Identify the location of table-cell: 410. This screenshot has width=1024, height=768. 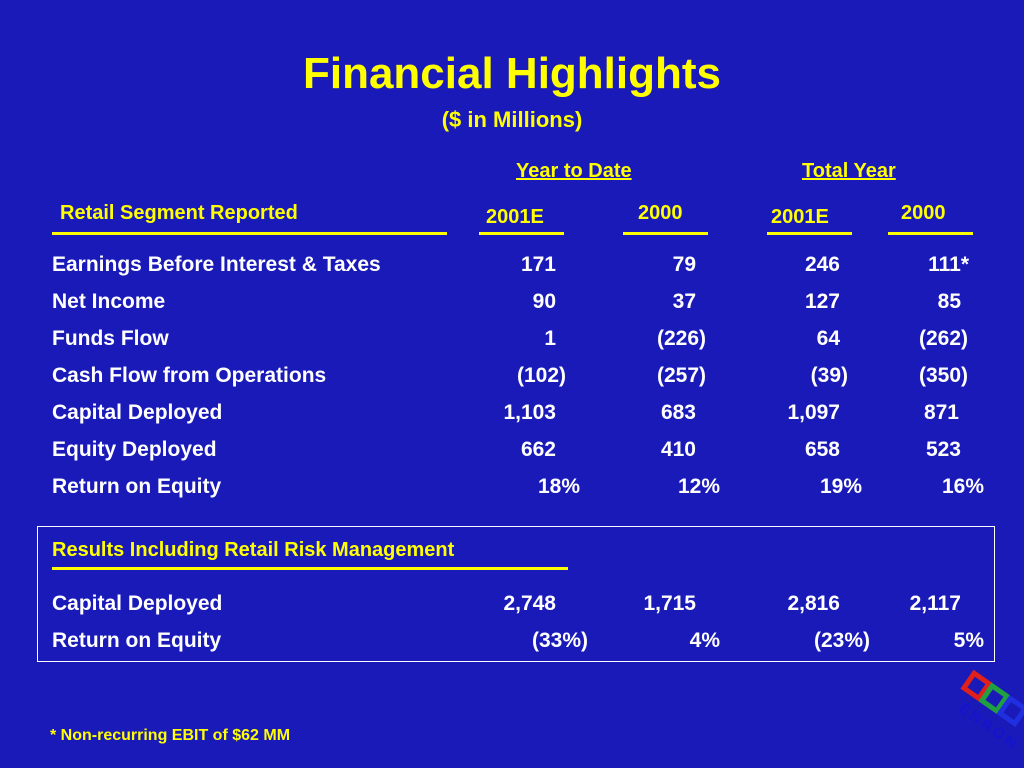
(678, 449).